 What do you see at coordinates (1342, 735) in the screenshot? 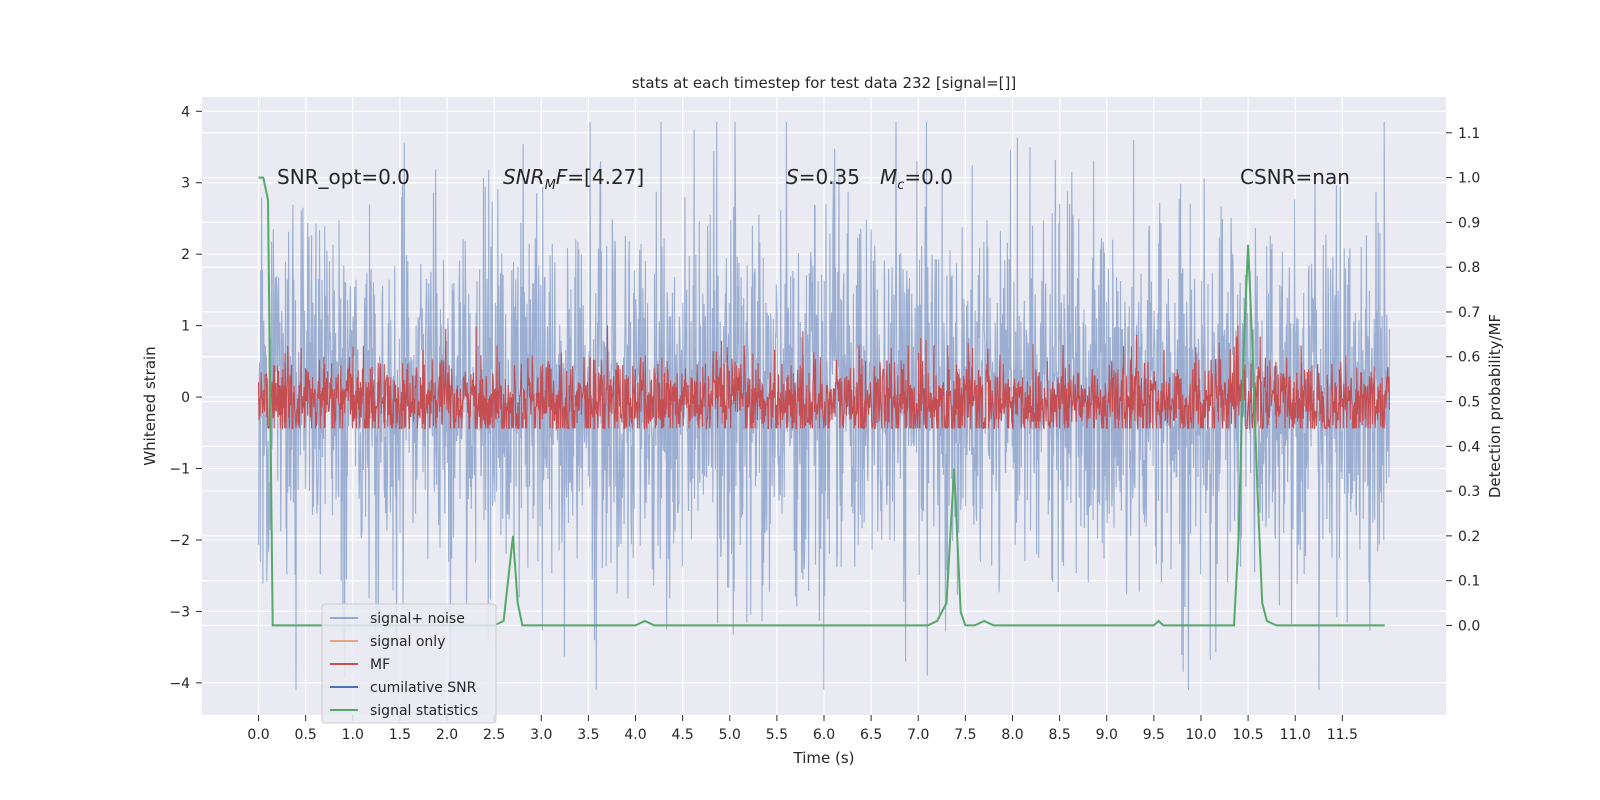
I see `x-tick-label: 11.5` at bounding box center [1342, 735].